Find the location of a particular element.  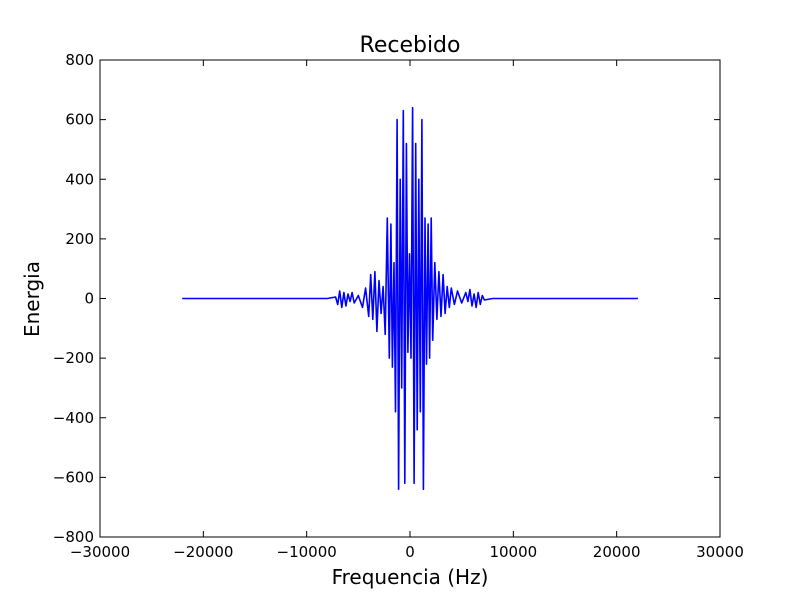

x-axis-title: Frequencia (Hz) is located at coordinates (410, 577).